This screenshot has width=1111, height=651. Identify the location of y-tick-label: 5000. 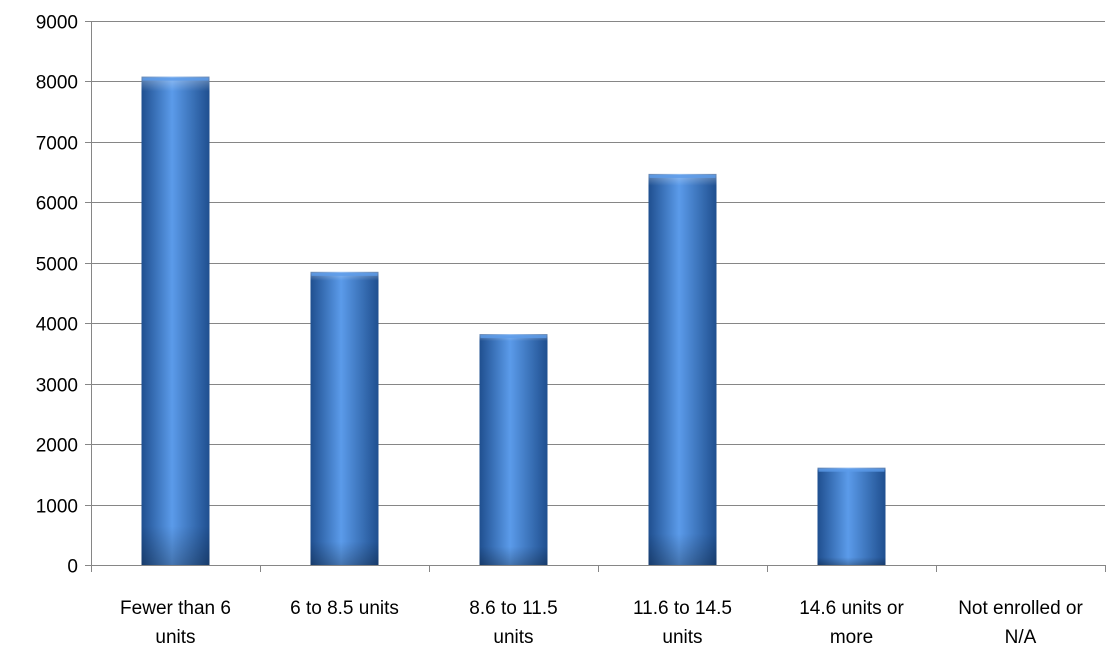
(57, 265).